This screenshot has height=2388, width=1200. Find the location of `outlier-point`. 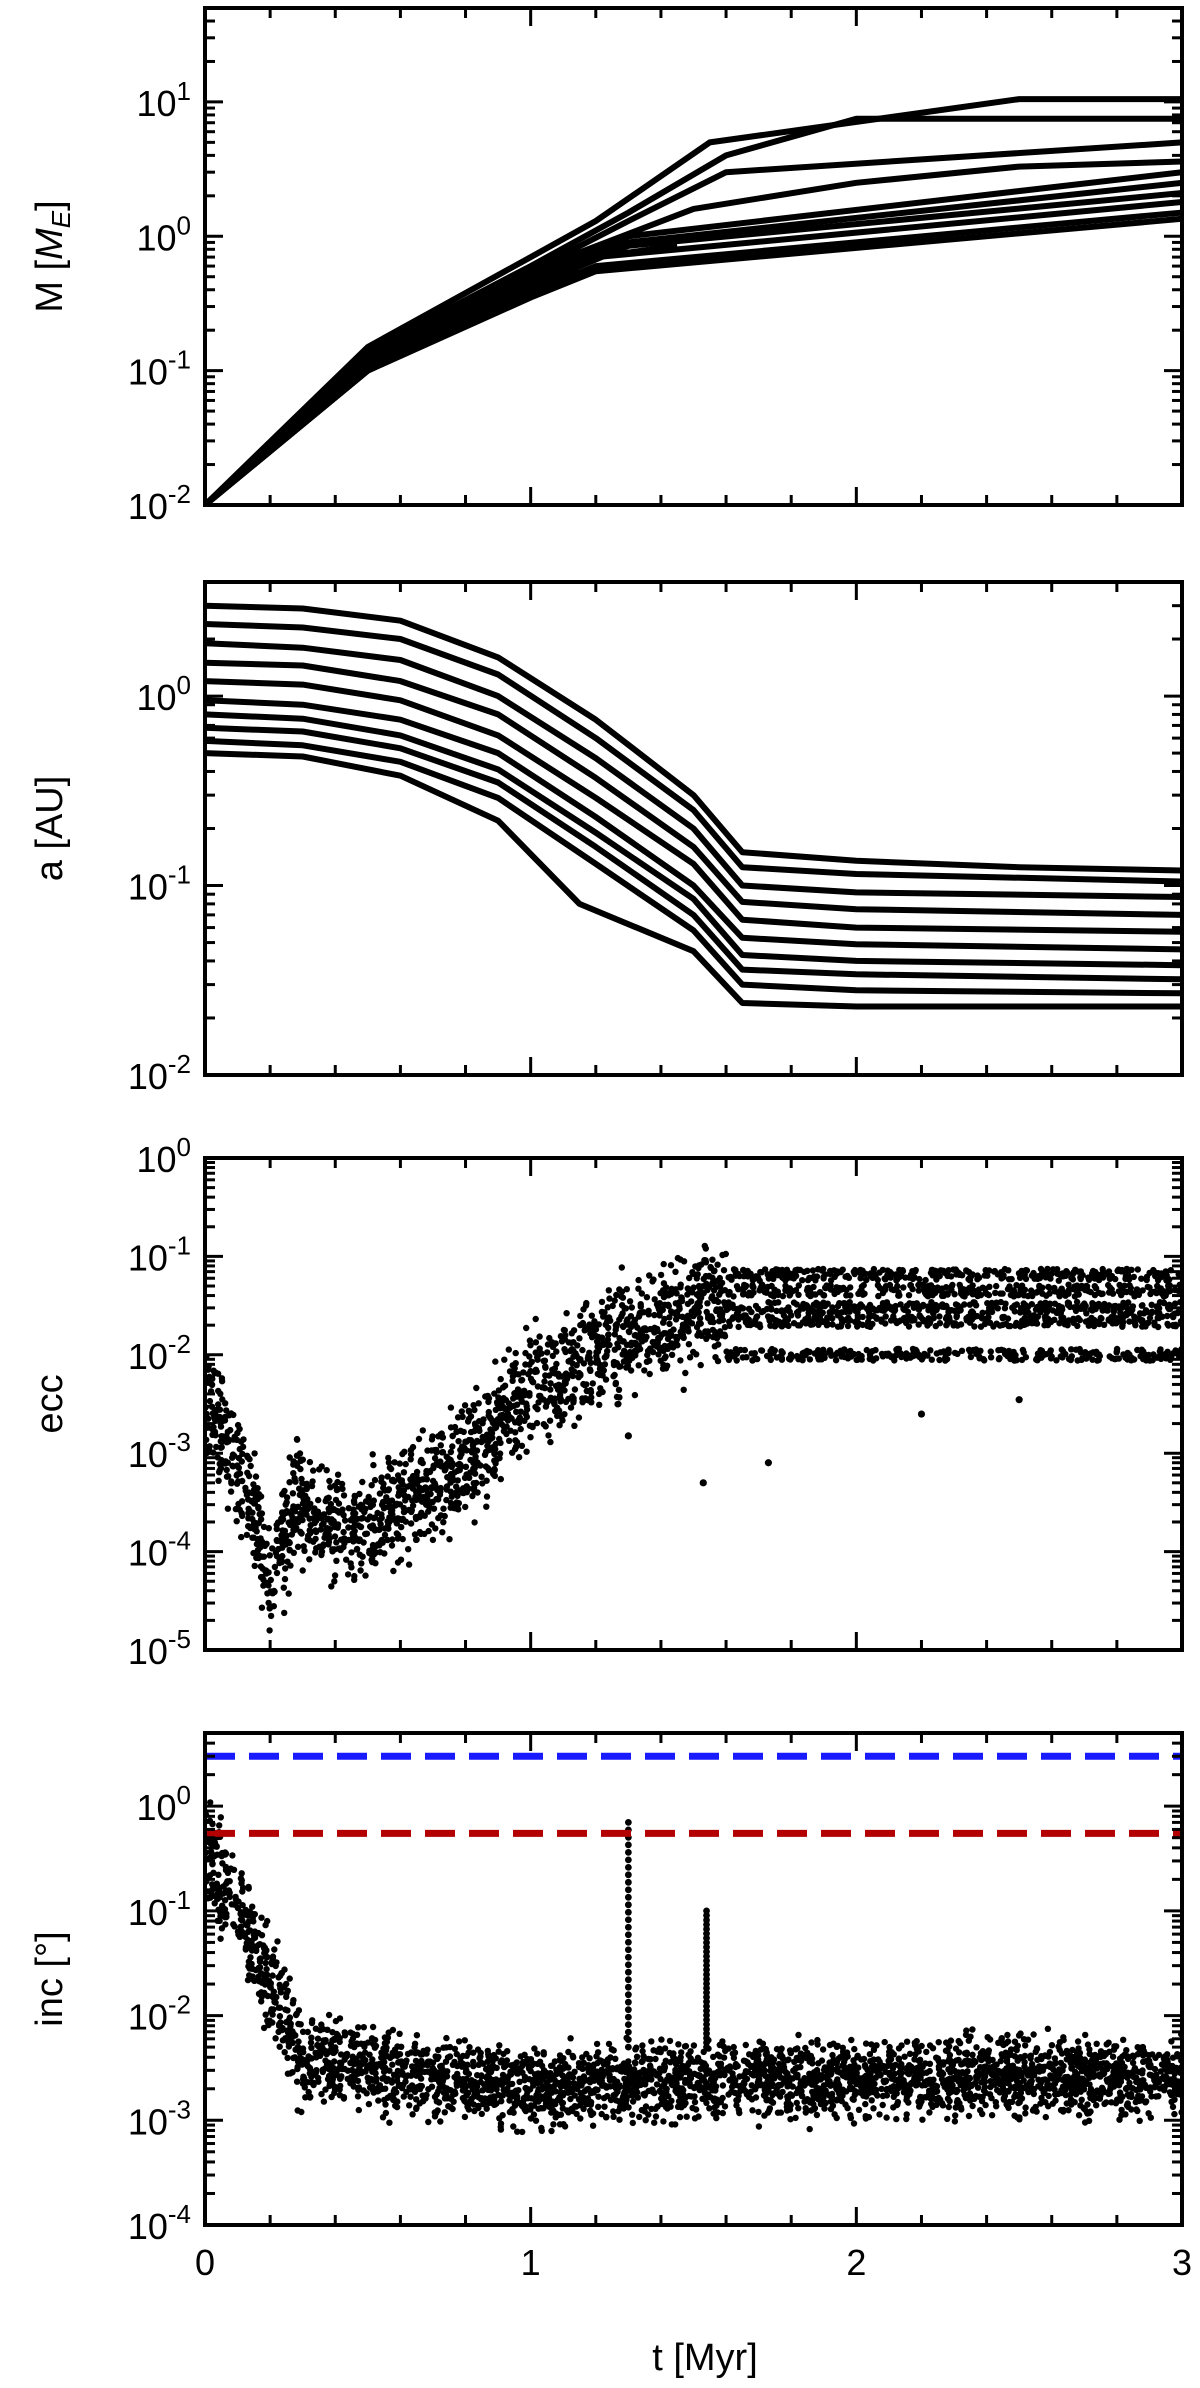

outlier-point is located at coordinates (921, 1414).